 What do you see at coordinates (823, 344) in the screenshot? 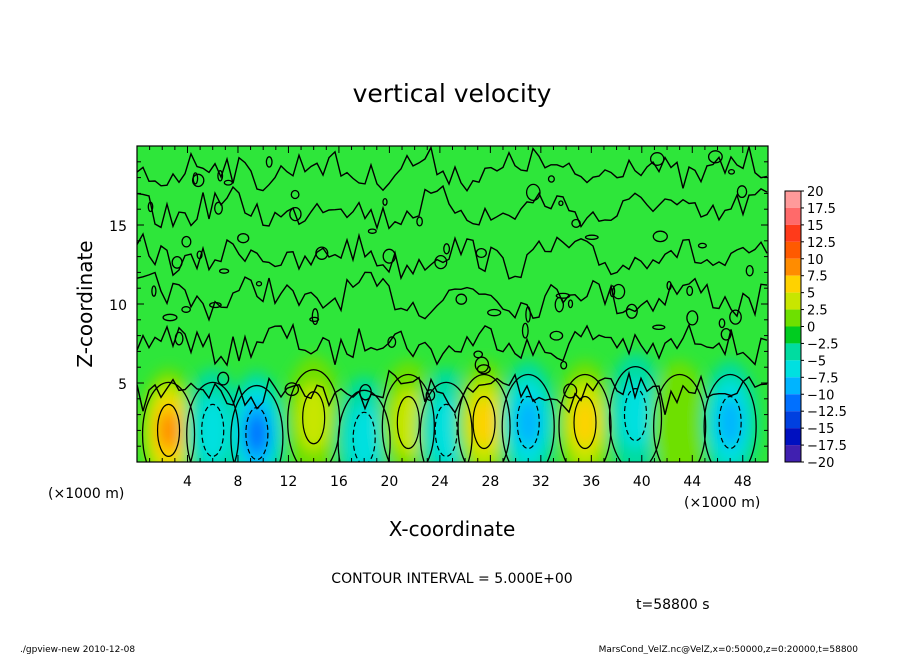
I see `colorbar-label: −2.5` at bounding box center [823, 344].